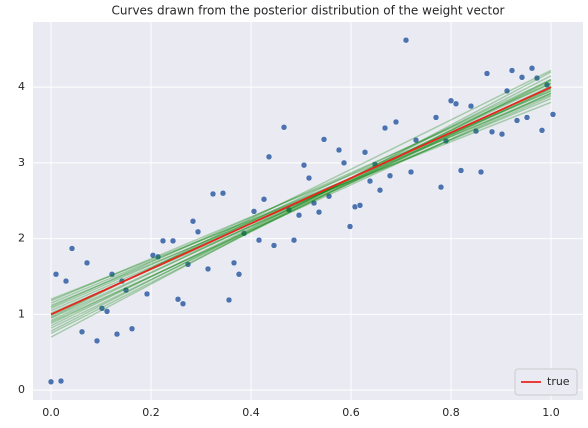 Image resolution: width=588 pixels, height=428 pixels. Describe the element at coordinates (351, 412) in the screenshot. I see `x-tick-label: 0.6` at that location.